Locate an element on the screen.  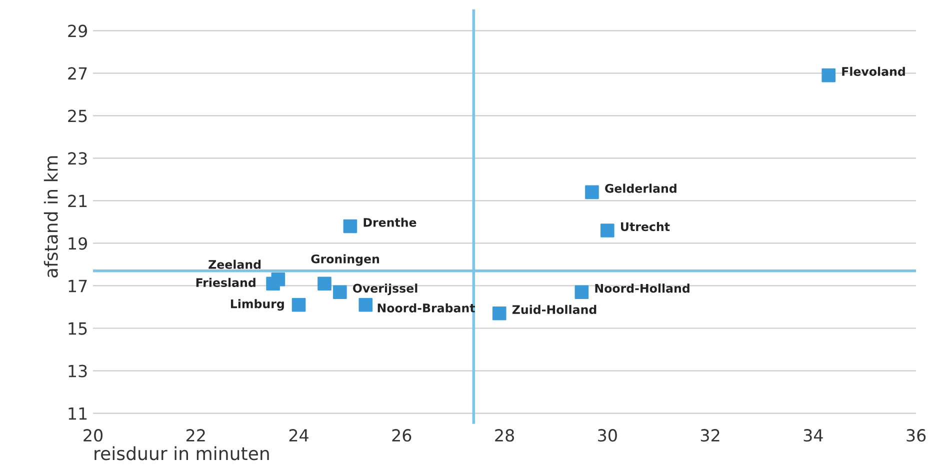
x-axis-title: reisduur in minuten is located at coordinates (181, 453).